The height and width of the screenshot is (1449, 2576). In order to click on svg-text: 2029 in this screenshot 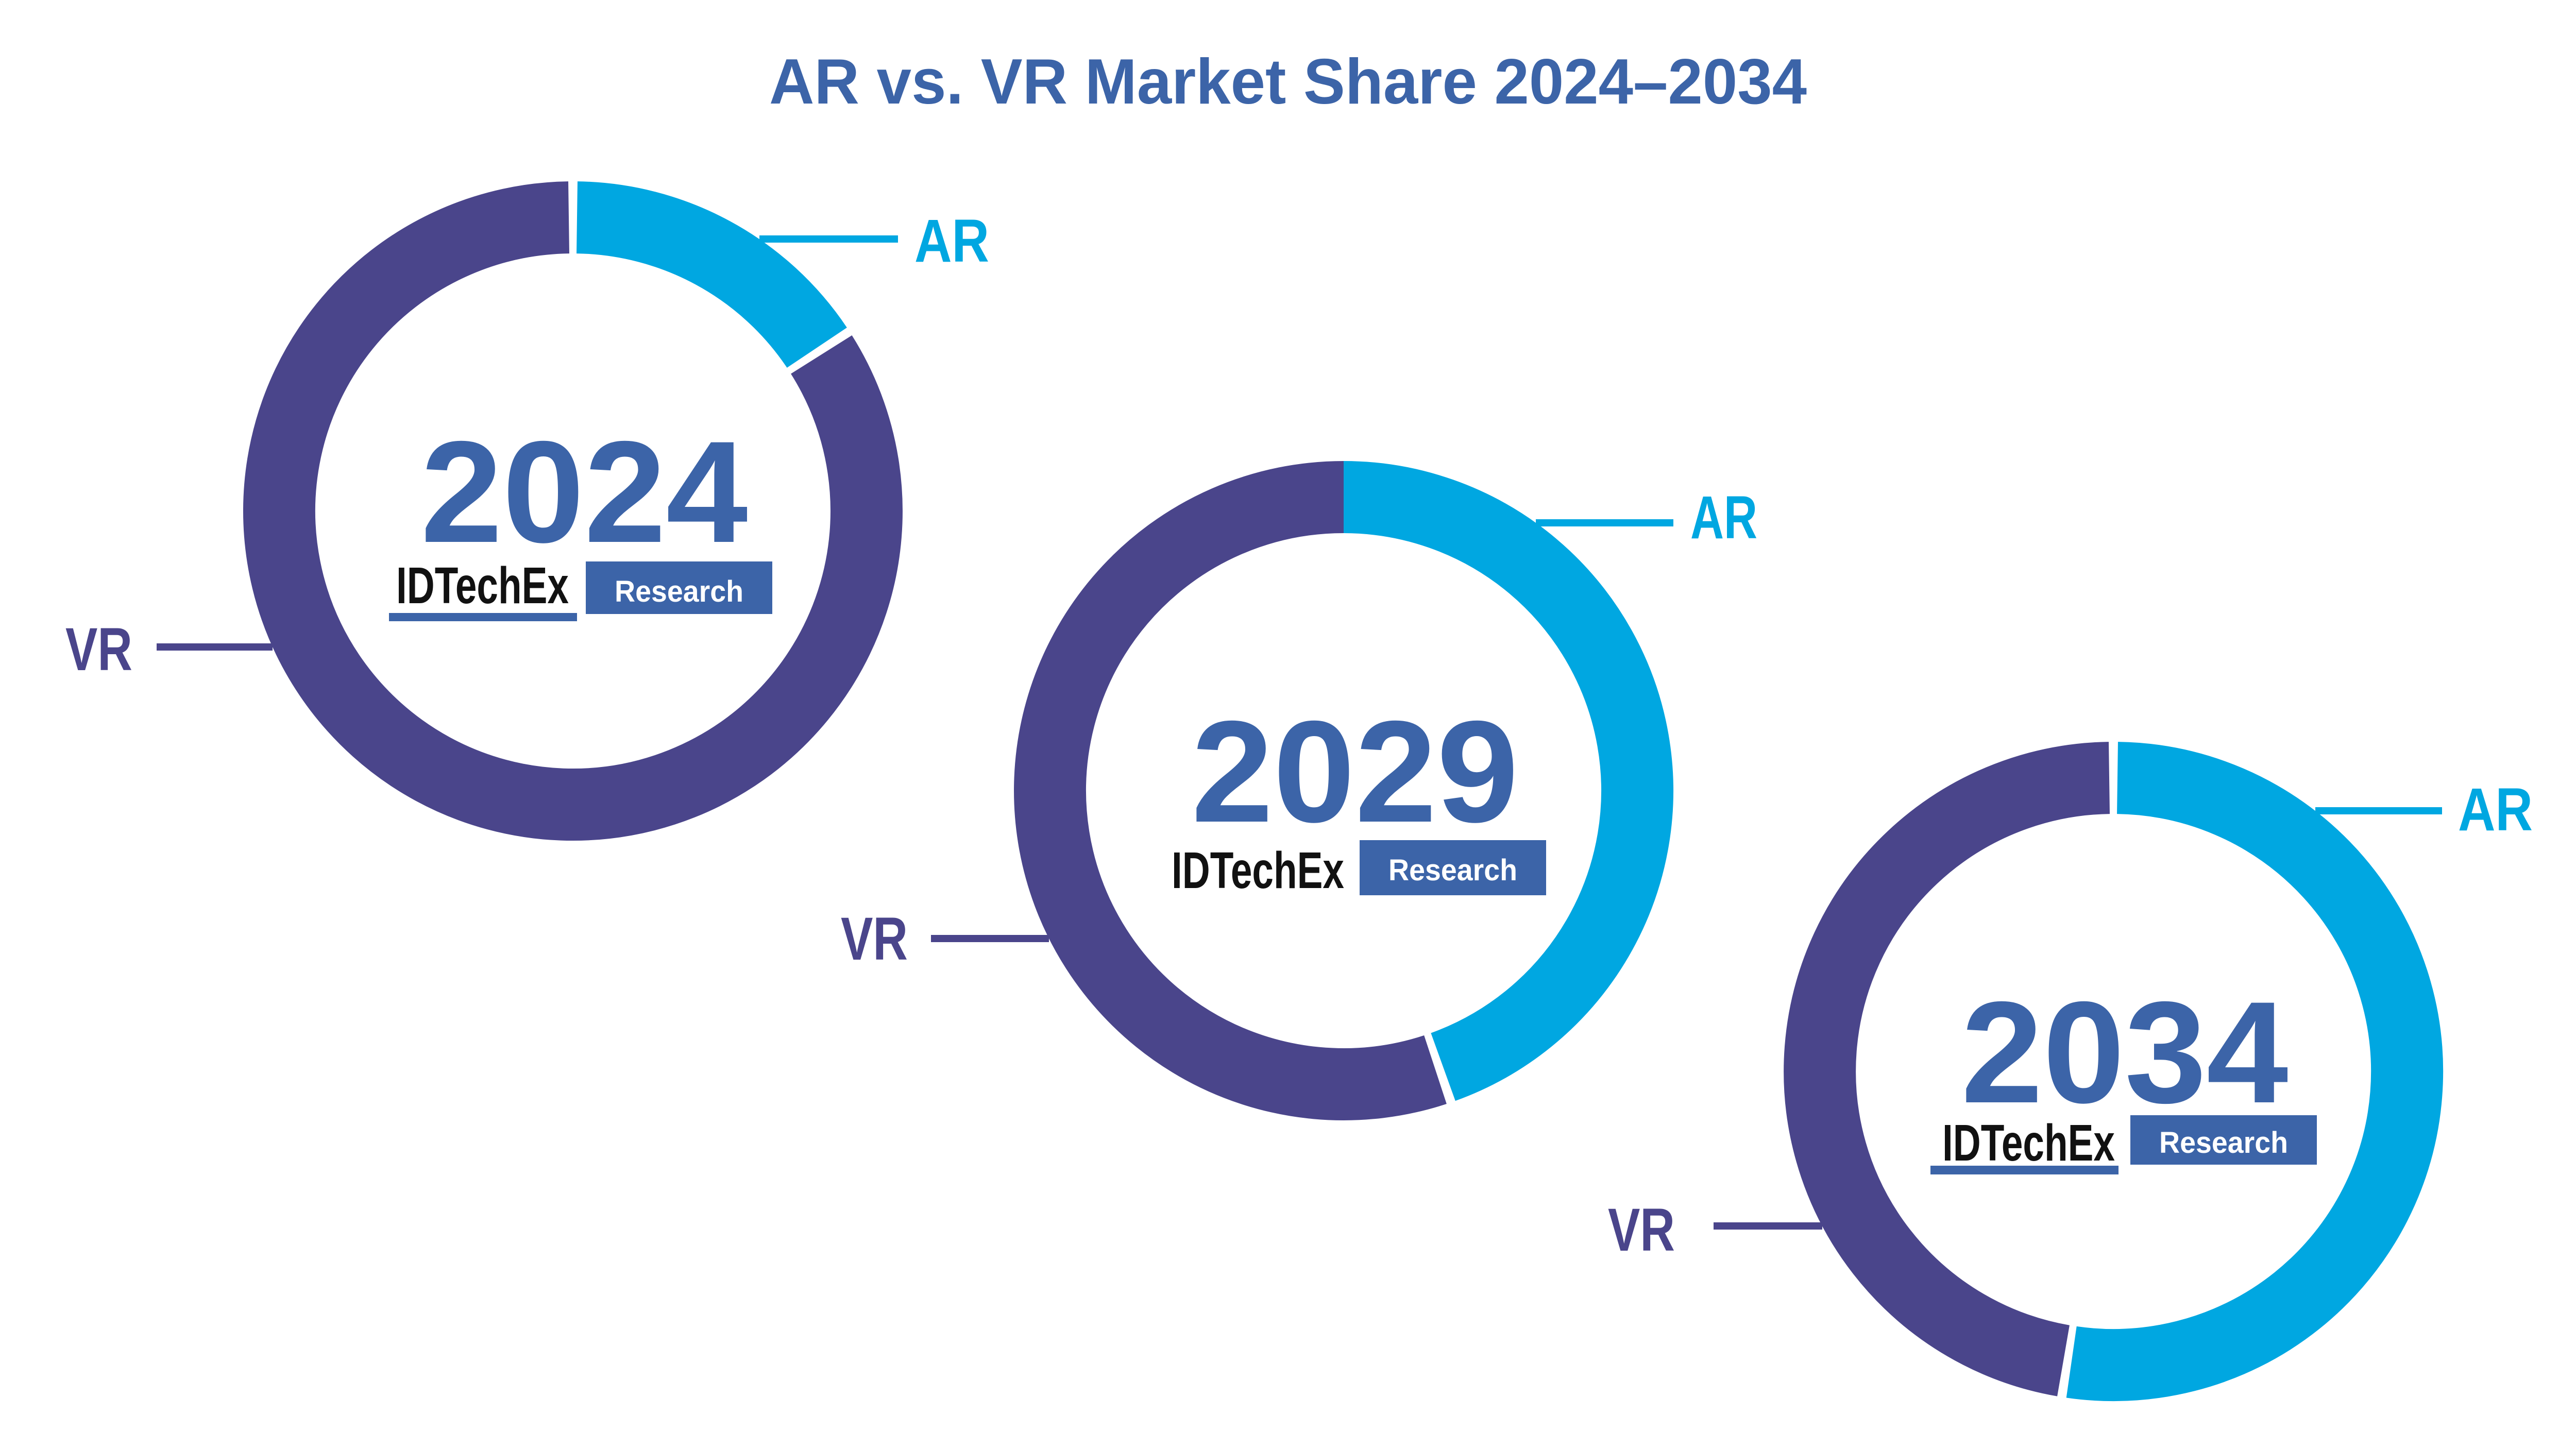, I will do `click(1356, 772)`.